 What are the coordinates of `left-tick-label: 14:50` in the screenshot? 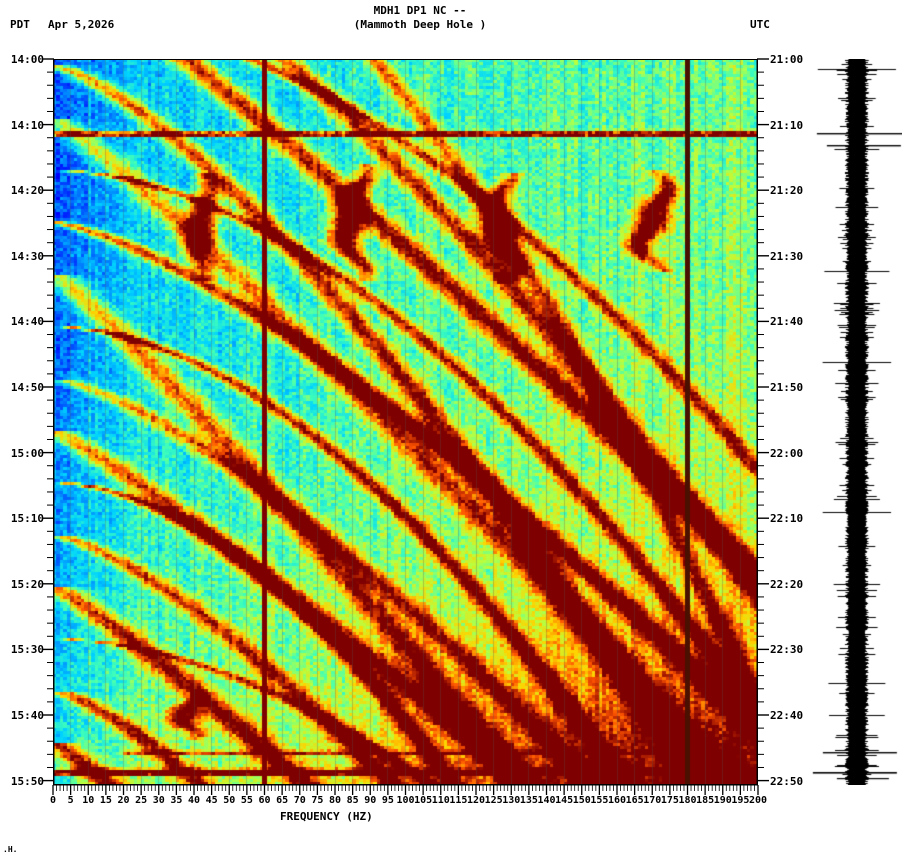 It's located at (27, 387).